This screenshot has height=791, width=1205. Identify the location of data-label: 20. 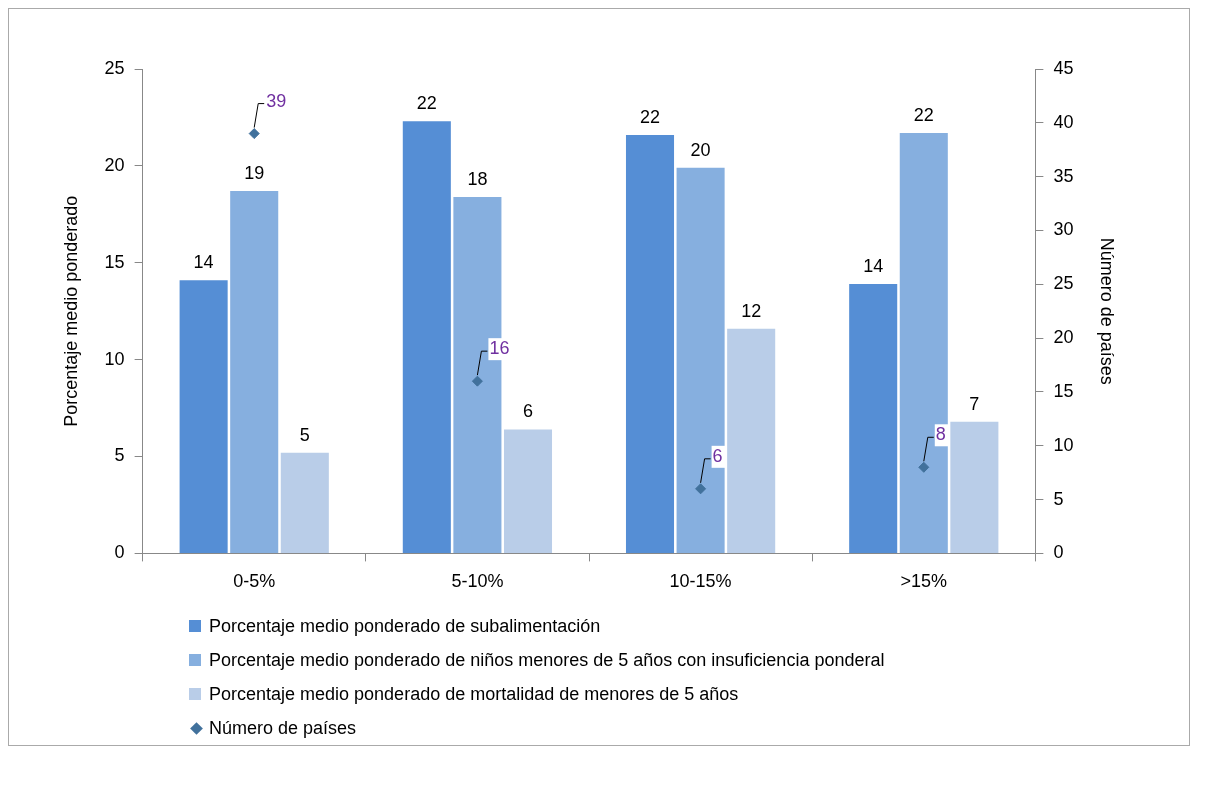
(700, 149).